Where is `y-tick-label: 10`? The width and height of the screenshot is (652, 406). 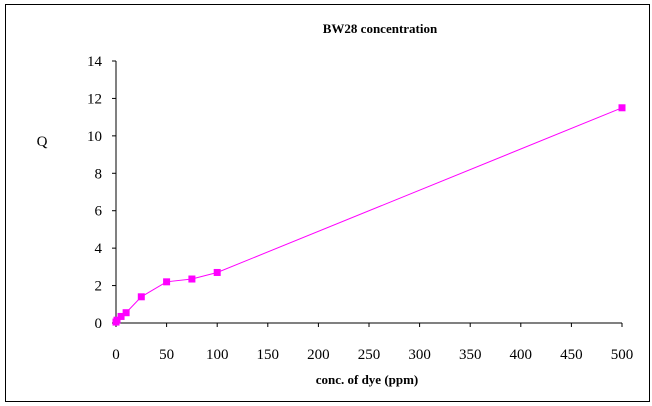 y-tick-label: 10 is located at coordinates (94, 137).